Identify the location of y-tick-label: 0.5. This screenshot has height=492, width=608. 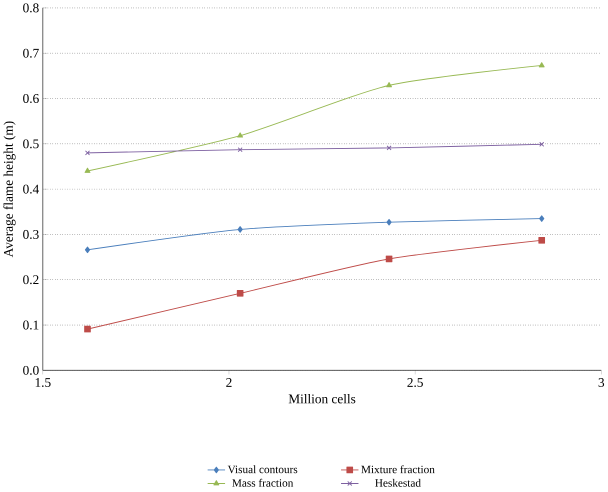
(31, 143).